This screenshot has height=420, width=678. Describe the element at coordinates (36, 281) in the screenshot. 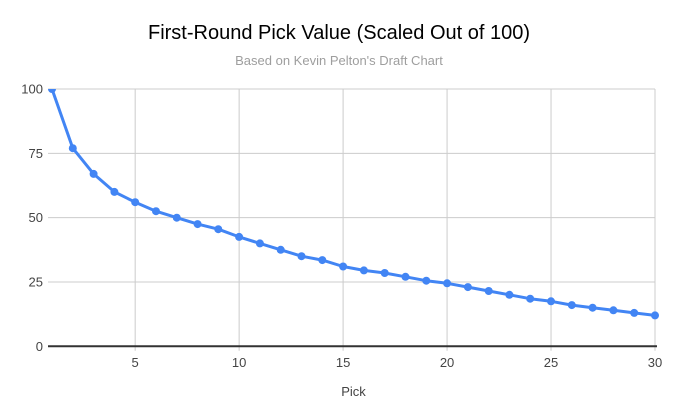

I see `y-tick-label: 25` at that location.